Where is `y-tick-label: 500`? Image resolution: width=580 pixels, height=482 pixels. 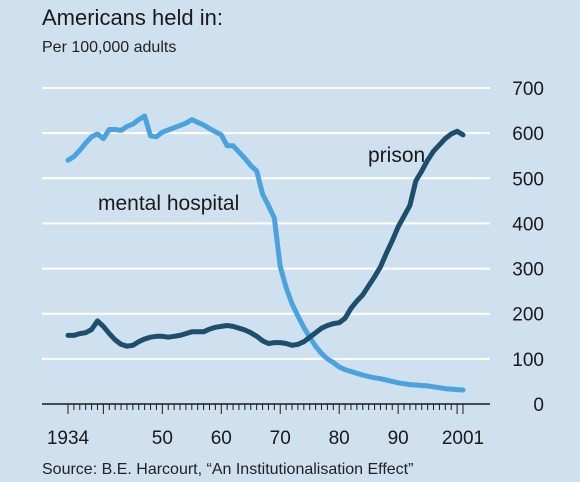
y-tick-label: 500 is located at coordinates (528, 179).